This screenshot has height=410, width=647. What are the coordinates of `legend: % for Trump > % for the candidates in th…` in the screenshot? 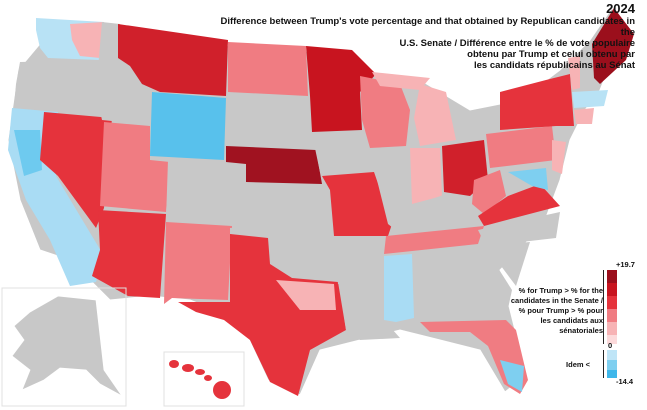 It's located at (577, 323).